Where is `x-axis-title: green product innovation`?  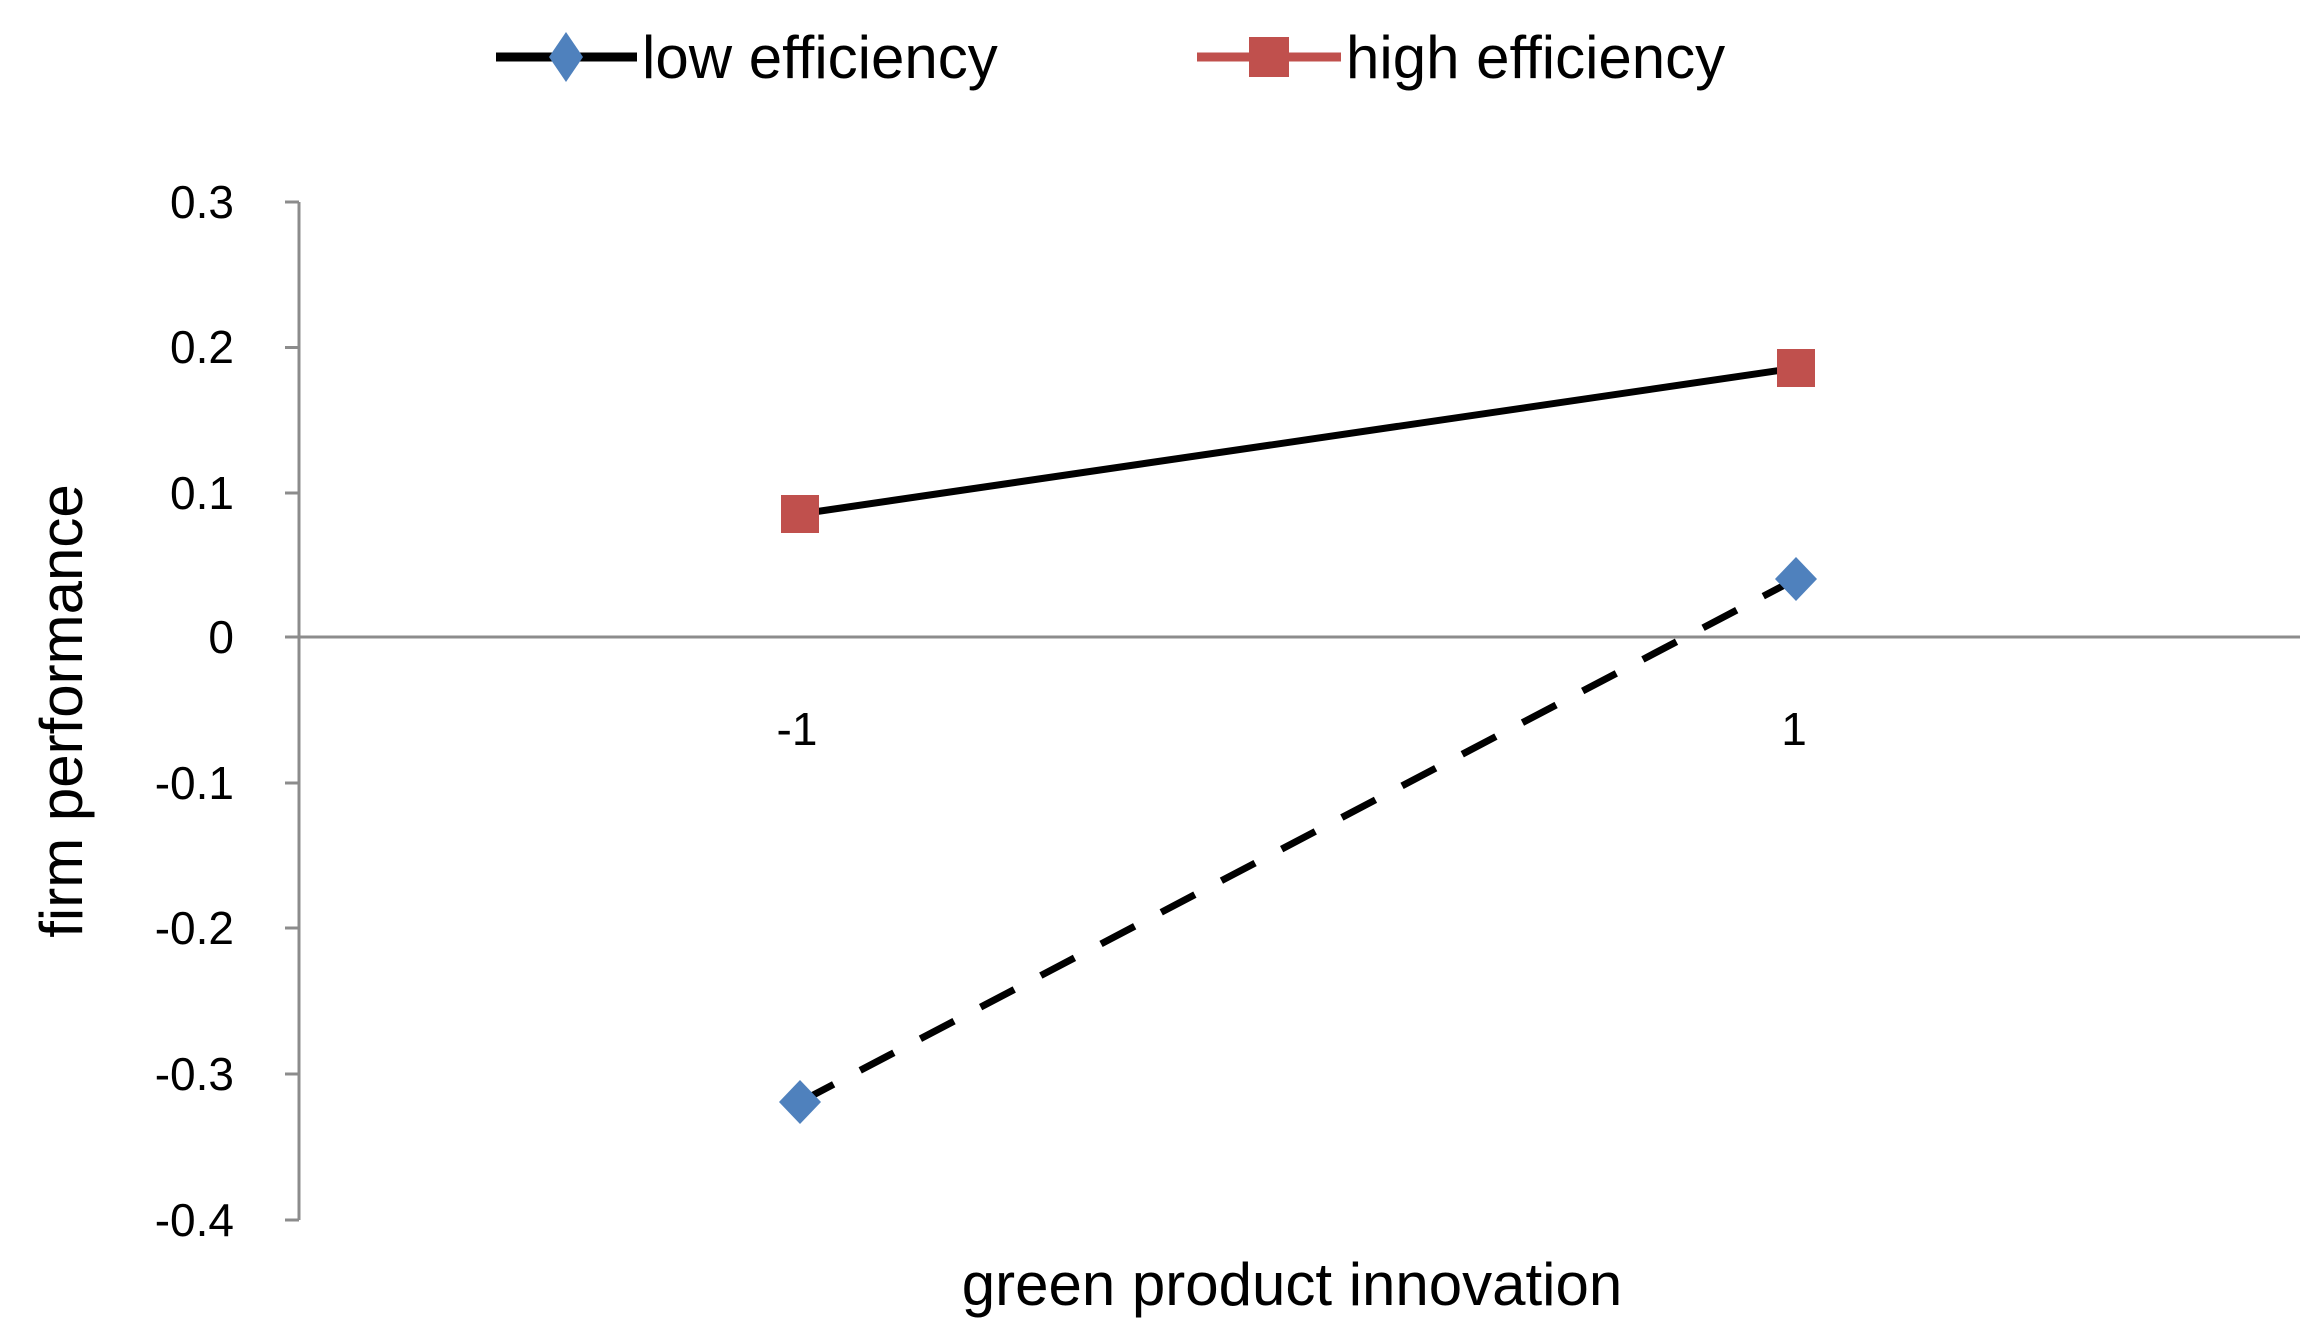 x-axis-title: green product innovation is located at coordinates (1292, 1284).